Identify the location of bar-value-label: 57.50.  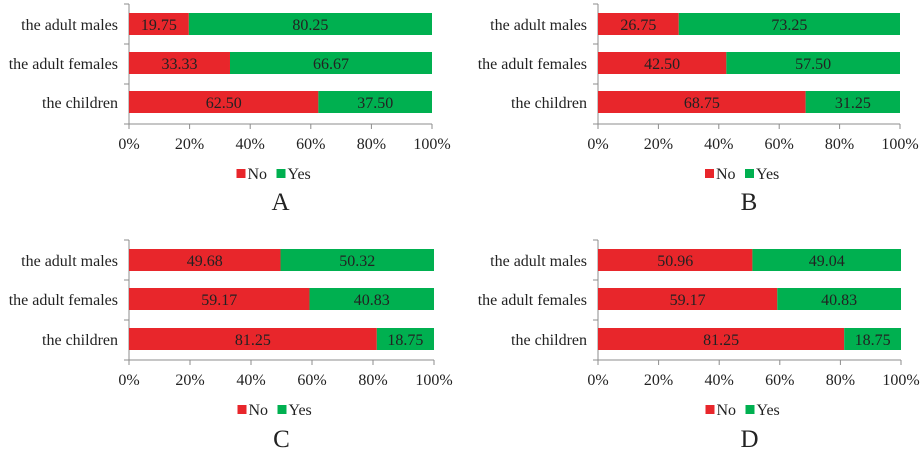
(813, 64).